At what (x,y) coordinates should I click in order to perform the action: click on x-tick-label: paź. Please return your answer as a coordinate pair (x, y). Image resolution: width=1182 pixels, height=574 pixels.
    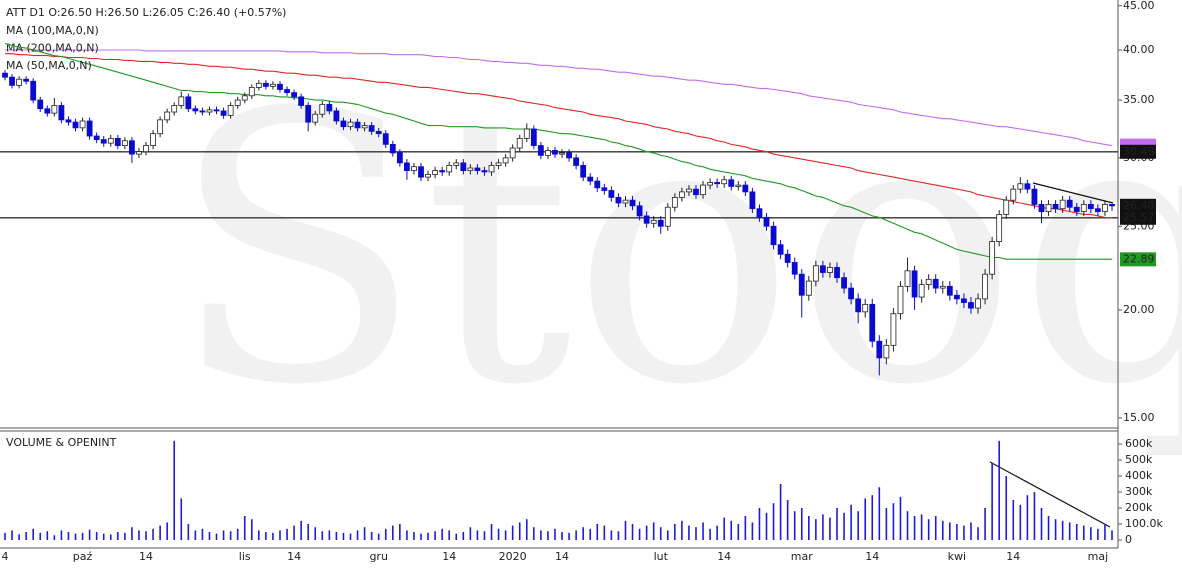
    Looking at the image, I should click on (83, 556).